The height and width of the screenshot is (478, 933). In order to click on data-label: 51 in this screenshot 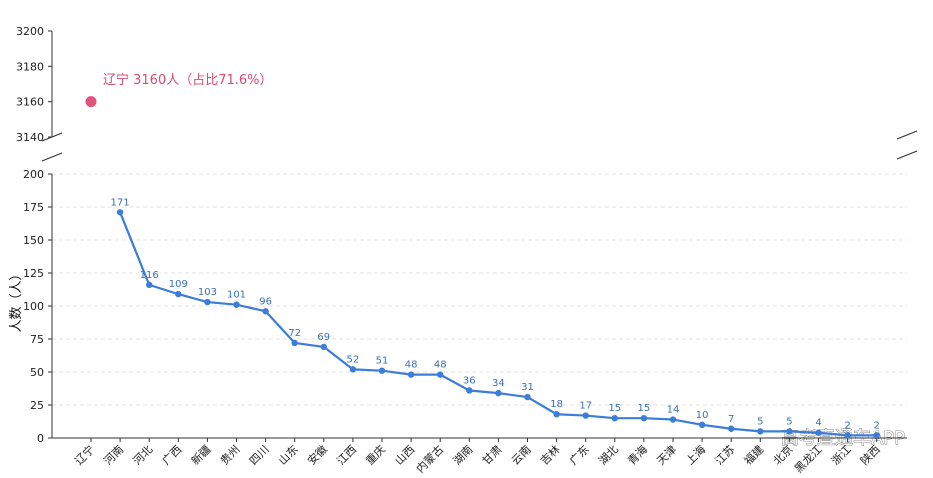, I will do `click(382, 361)`.